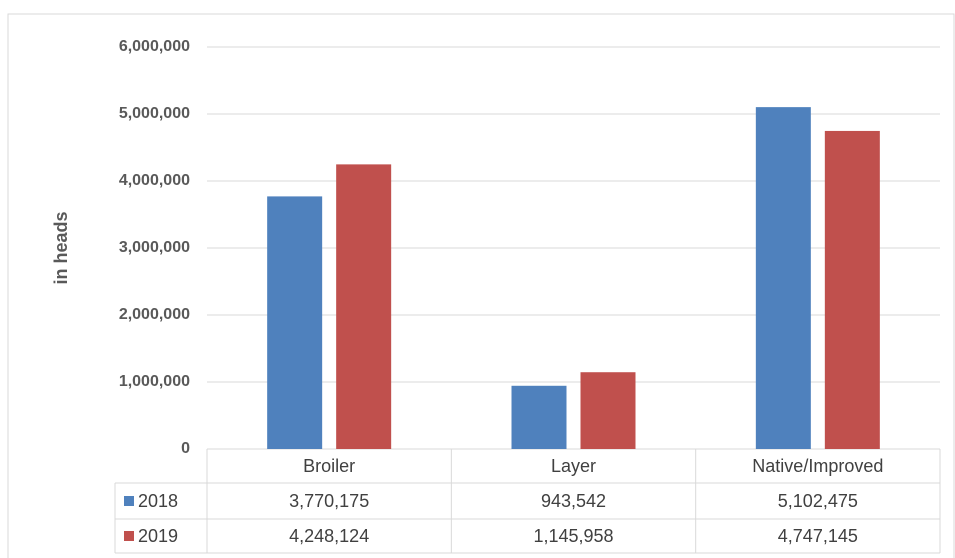 Image resolution: width=955 pixels, height=558 pixels. What do you see at coordinates (185, 448) in the screenshot?
I see `y-tick-label: 0` at bounding box center [185, 448].